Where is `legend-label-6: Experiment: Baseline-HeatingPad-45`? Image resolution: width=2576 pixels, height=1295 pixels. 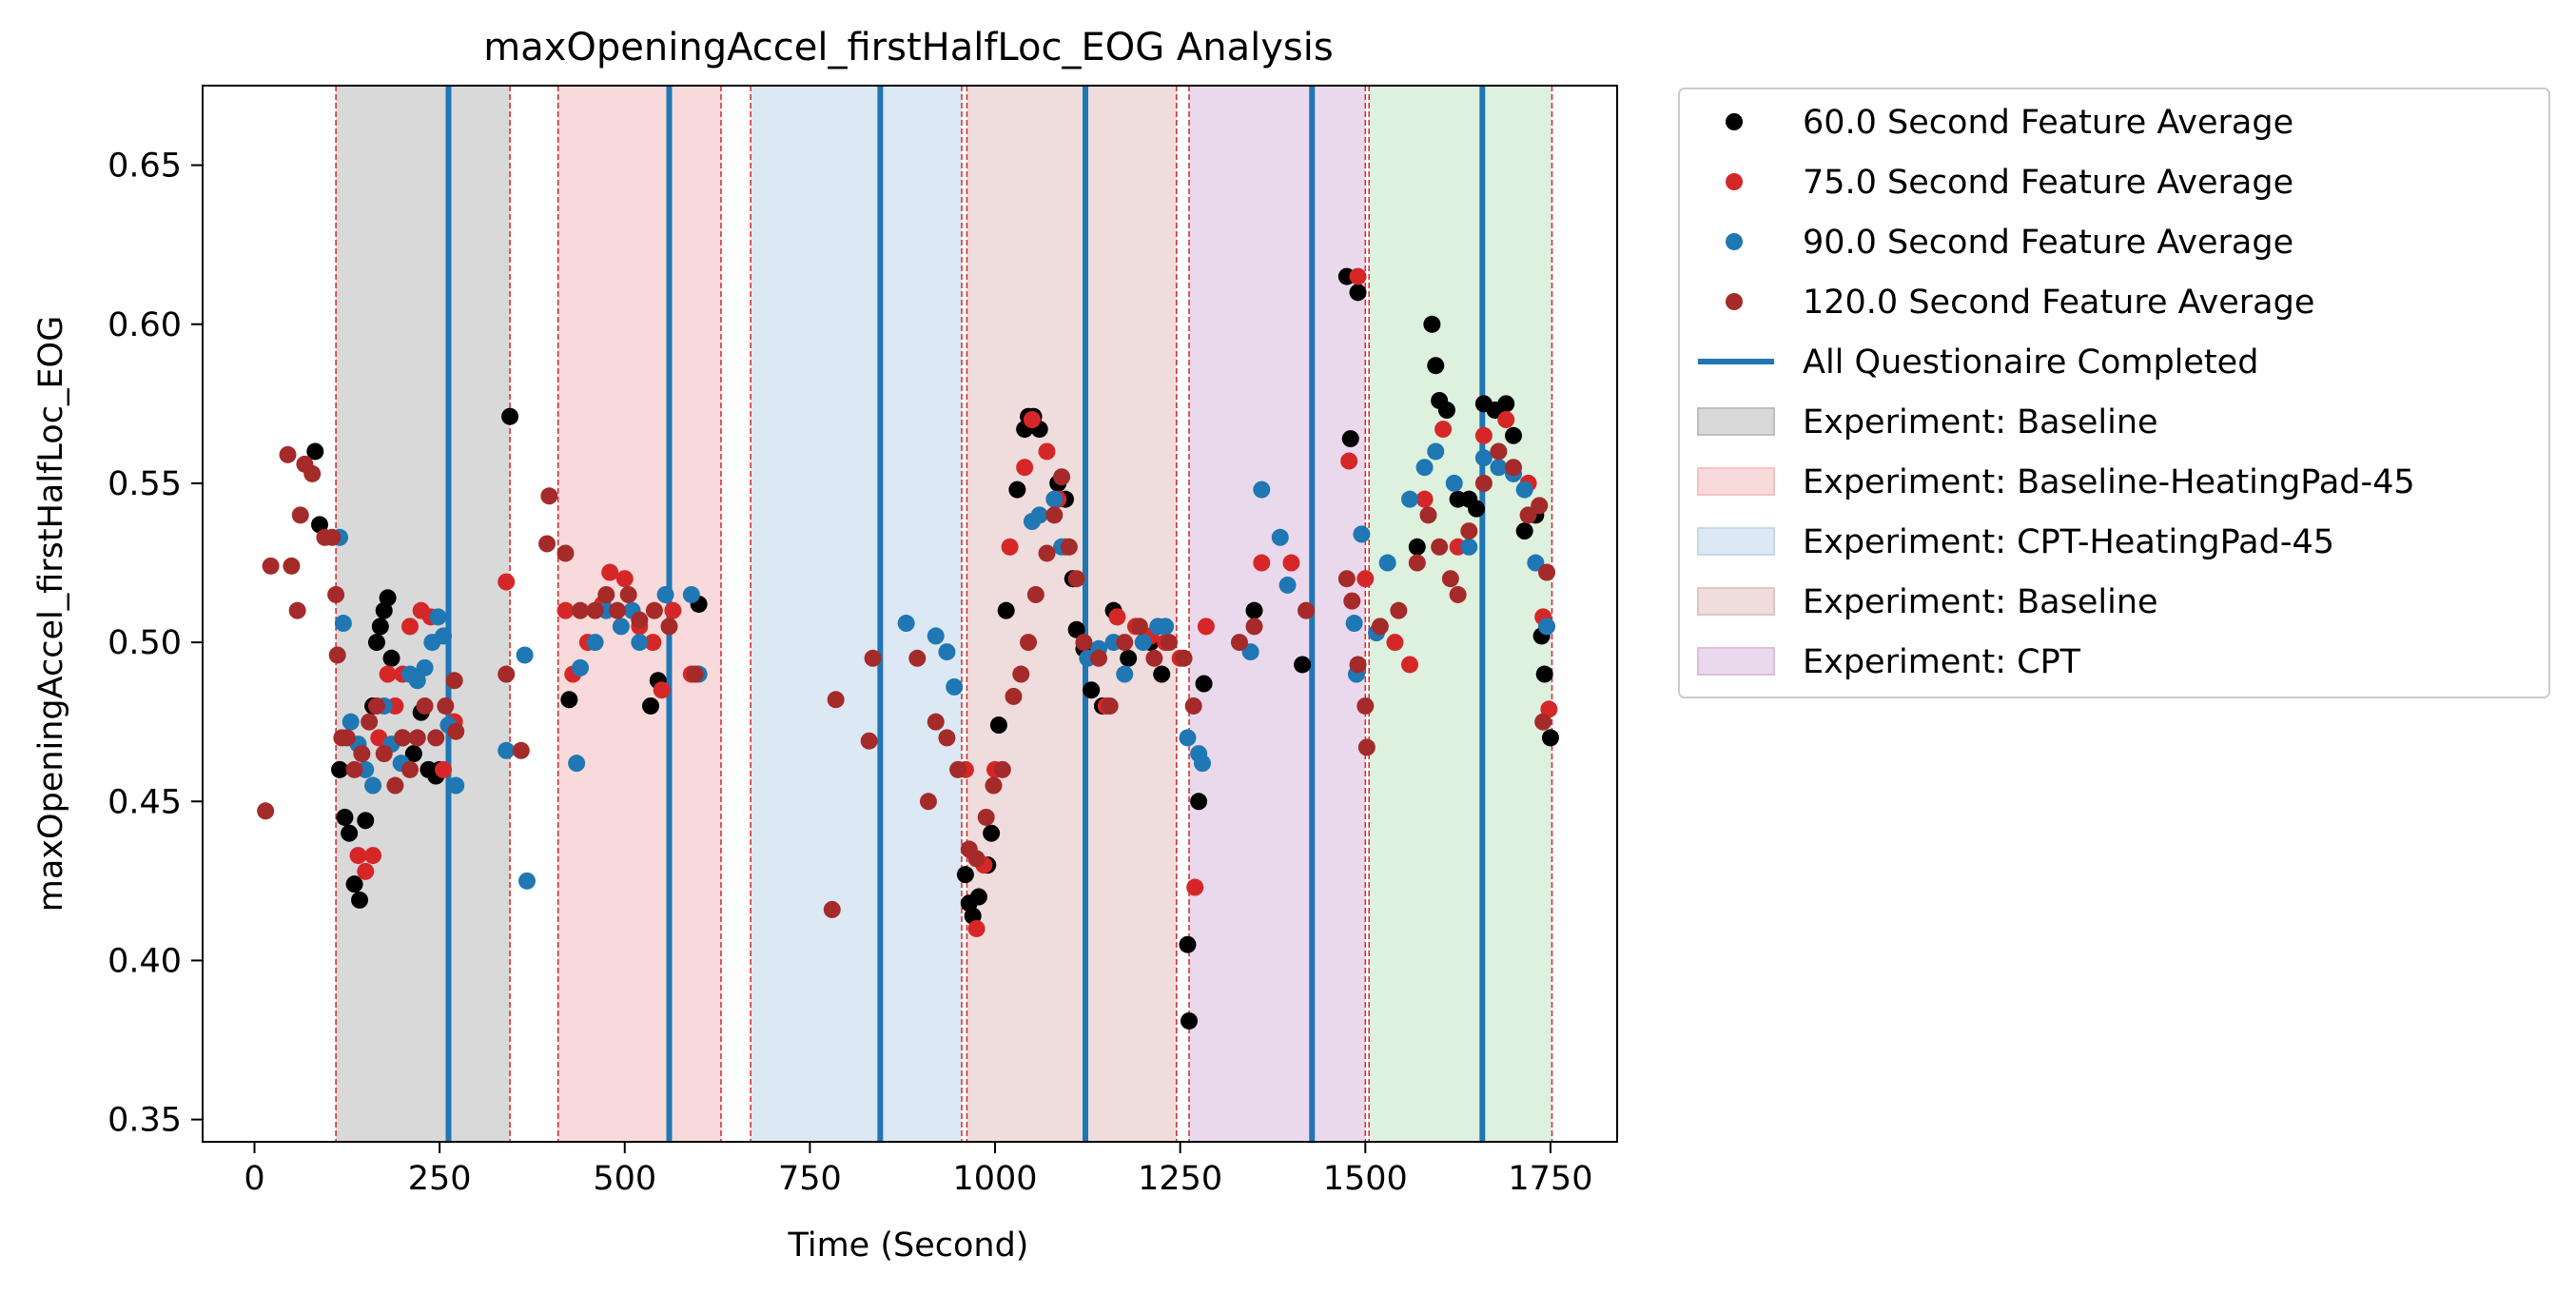 legend-label-6: Experiment: Baseline-HeatingPad-45 is located at coordinates (2109, 482).